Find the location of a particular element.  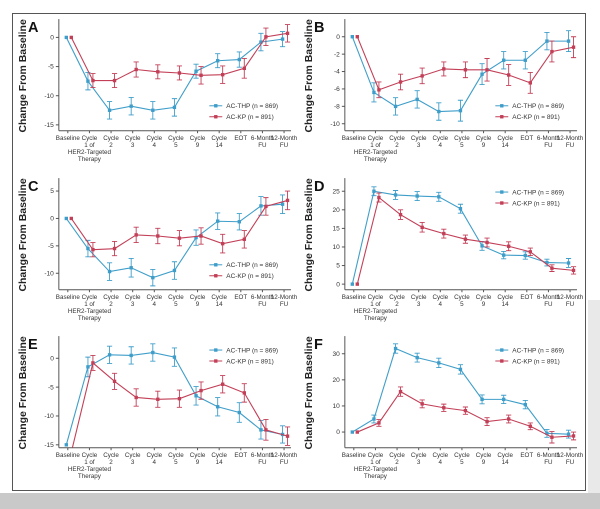

panel-F-label: F is located at coordinates (319, 345).